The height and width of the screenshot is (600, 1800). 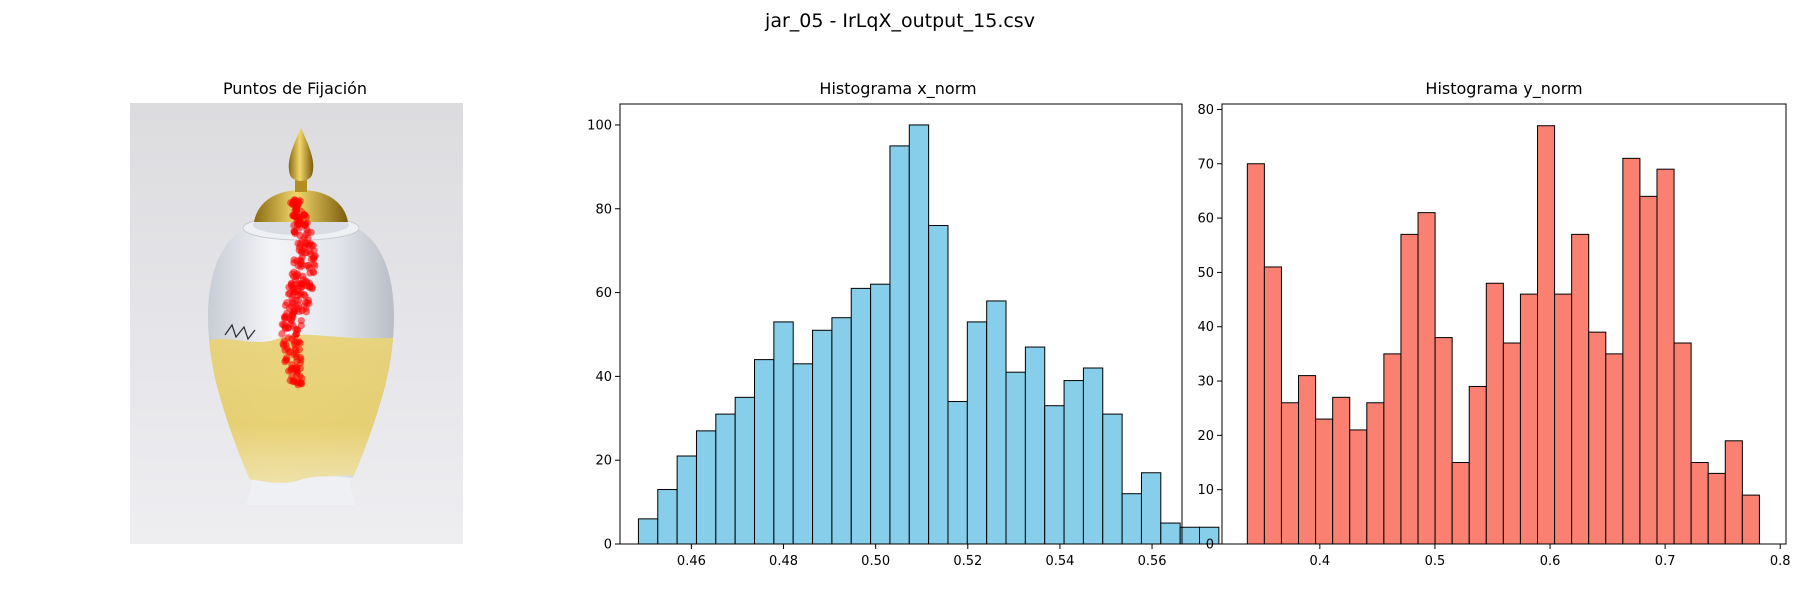 I want to click on figure-suptitle: jar_05 - IrLqX_output_15.csv, so click(x=899, y=21).